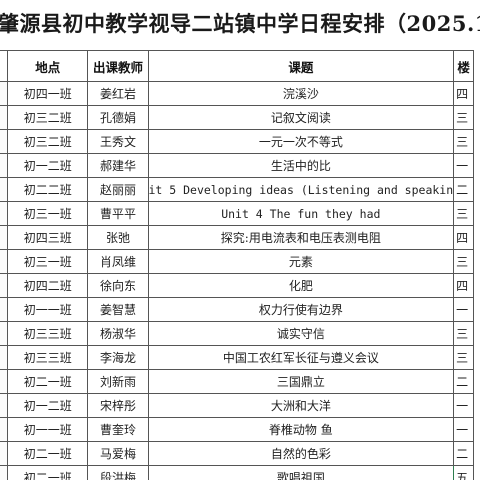 The image size is (480, 480). I want to click on header-last: 楼, so click(463, 66).